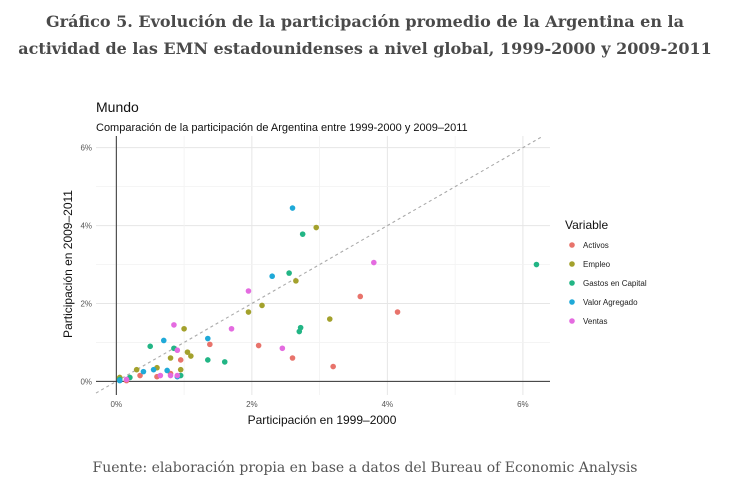  What do you see at coordinates (615, 283) in the screenshot?
I see `legend-item-label: Gastos en Capital` at bounding box center [615, 283].